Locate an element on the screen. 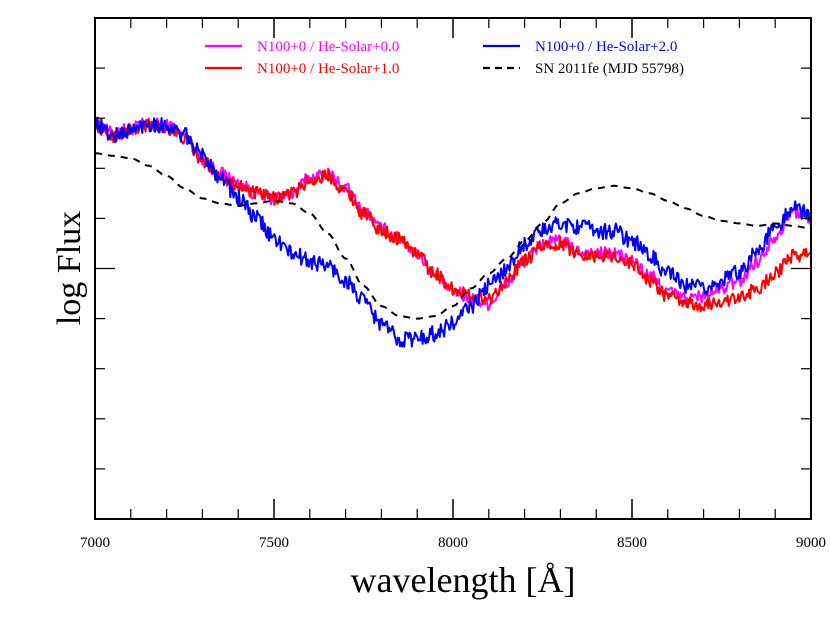  legend-label: N100+0 / He-Solar+1.0 is located at coordinates (328, 69).